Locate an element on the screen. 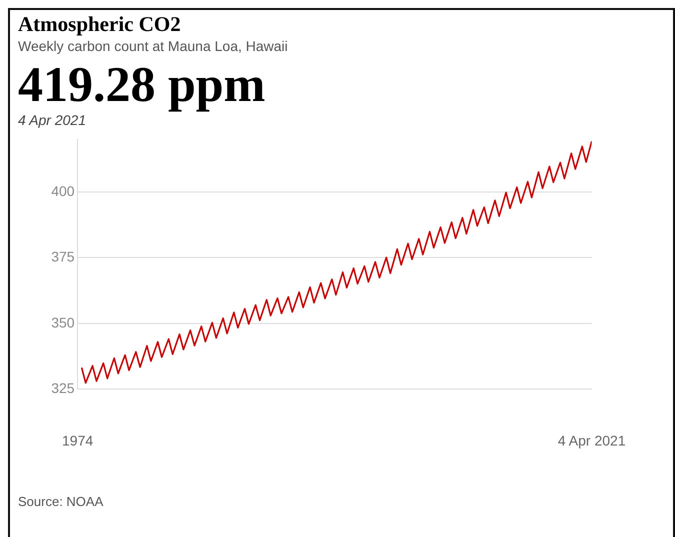  y-tick-label: 400 is located at coordinates (63, 190).